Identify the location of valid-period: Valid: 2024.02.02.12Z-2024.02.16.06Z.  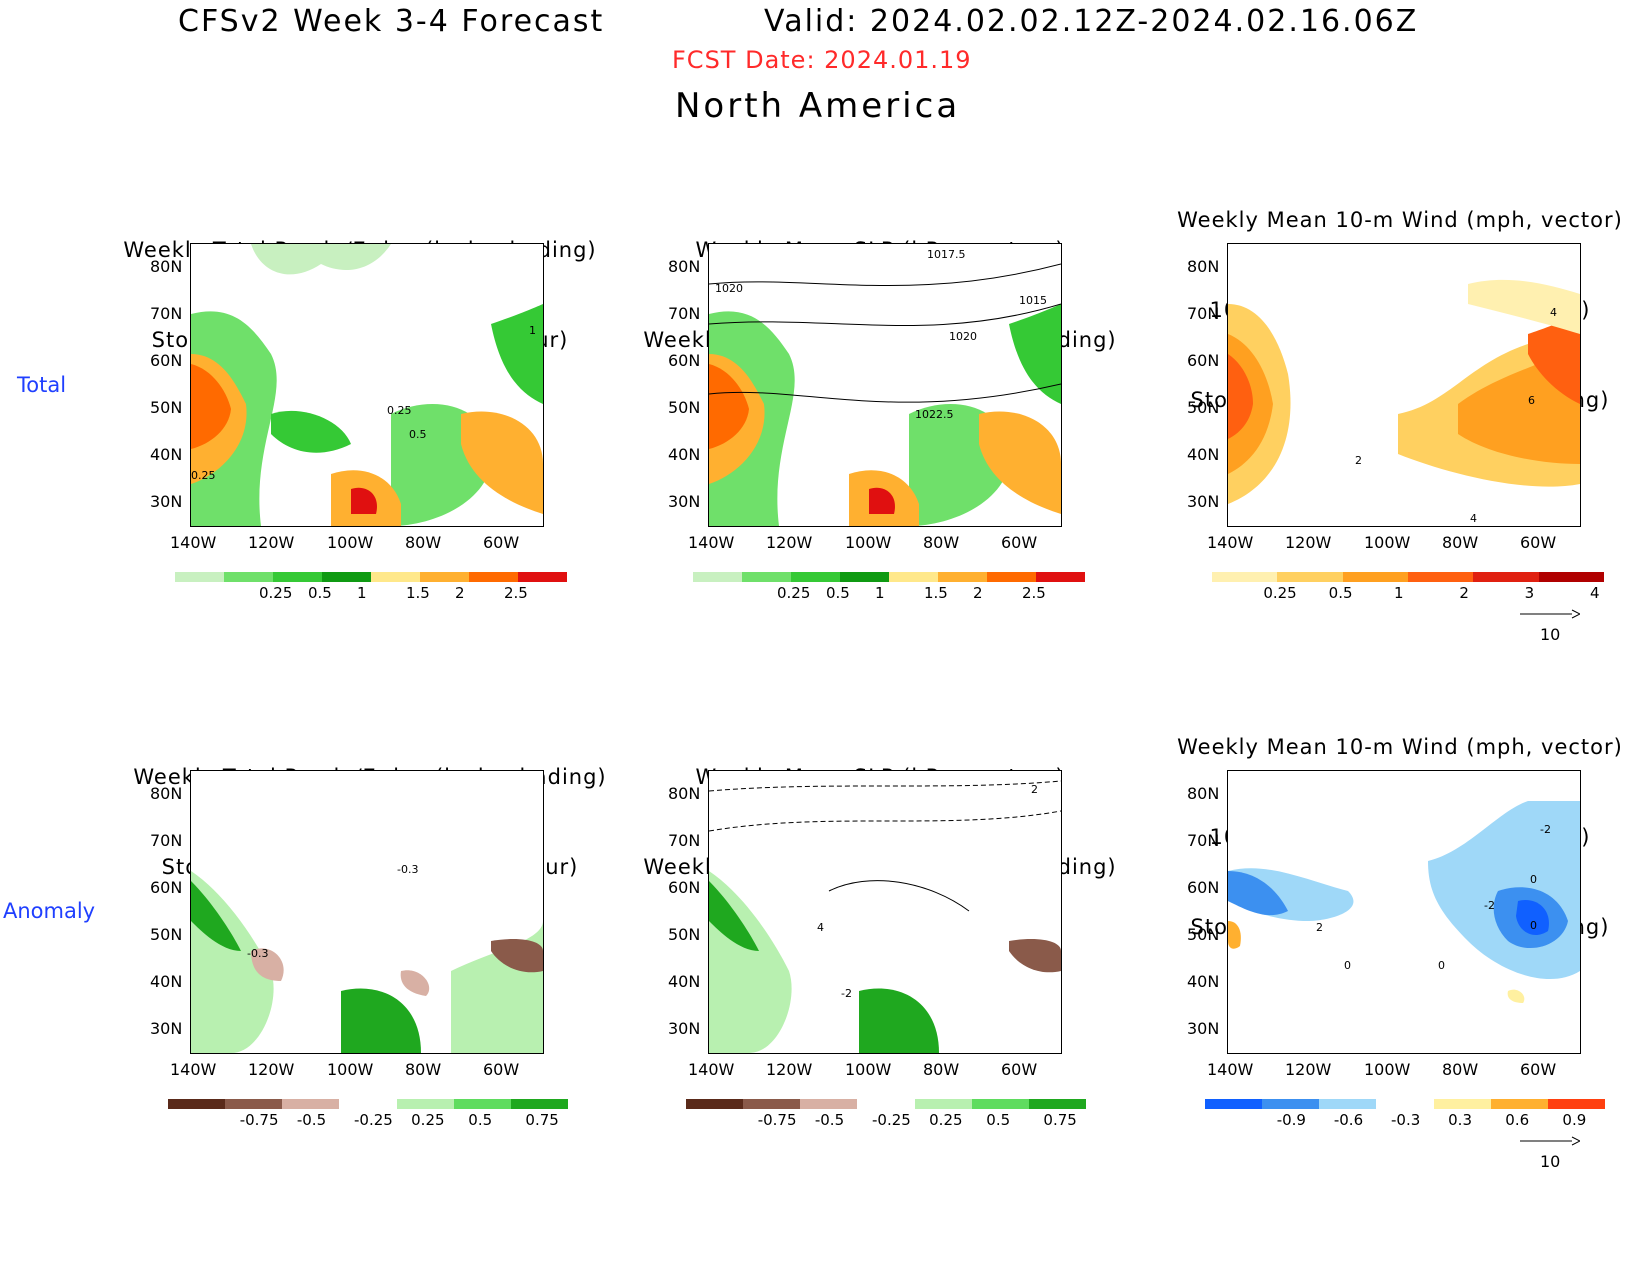
(1091, 21).